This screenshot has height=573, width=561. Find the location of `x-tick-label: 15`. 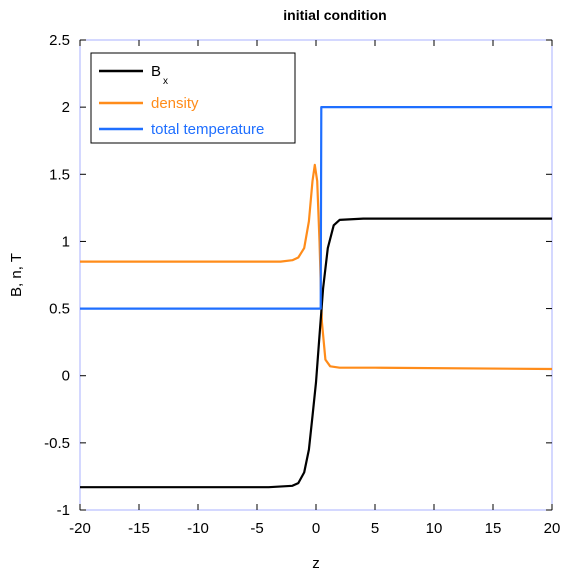

x-tick-label: 15 is located at coordinates (493, 528).